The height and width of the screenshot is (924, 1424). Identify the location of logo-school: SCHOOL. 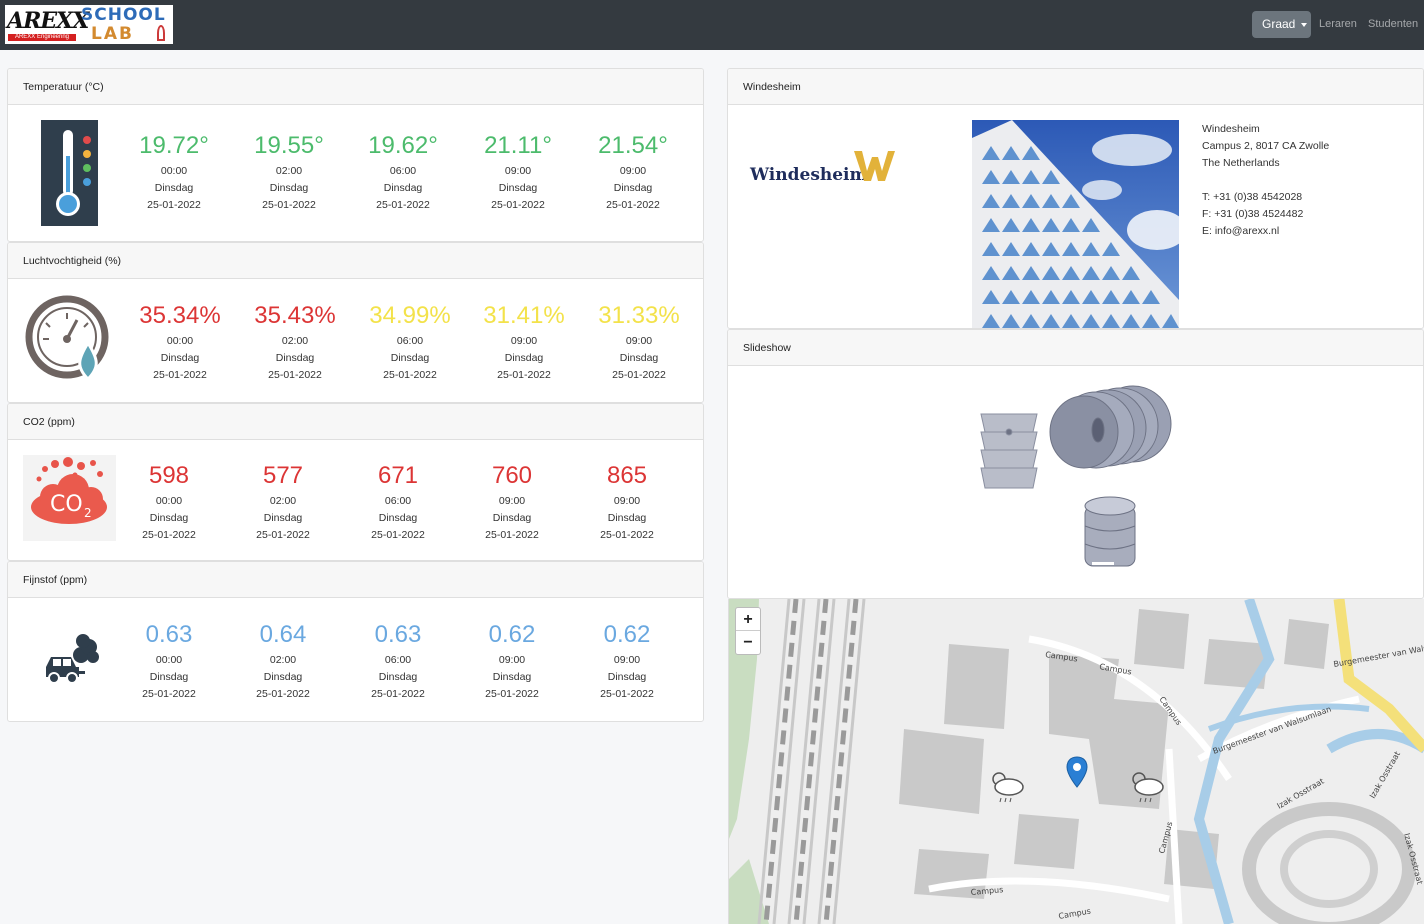
(123, 15).